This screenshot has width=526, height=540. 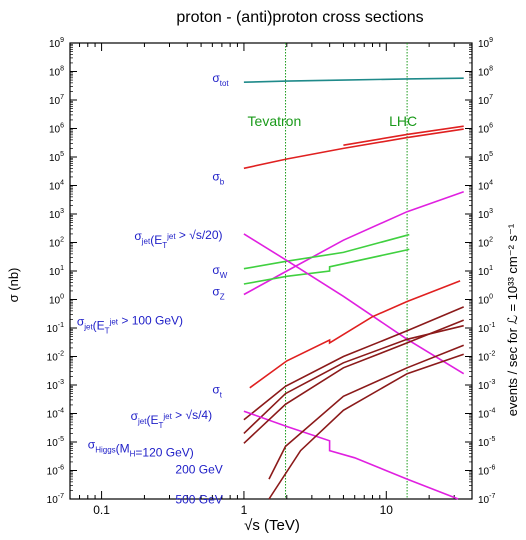 I want to click on series-label: 200 GeV, so click(x=198, y=469).